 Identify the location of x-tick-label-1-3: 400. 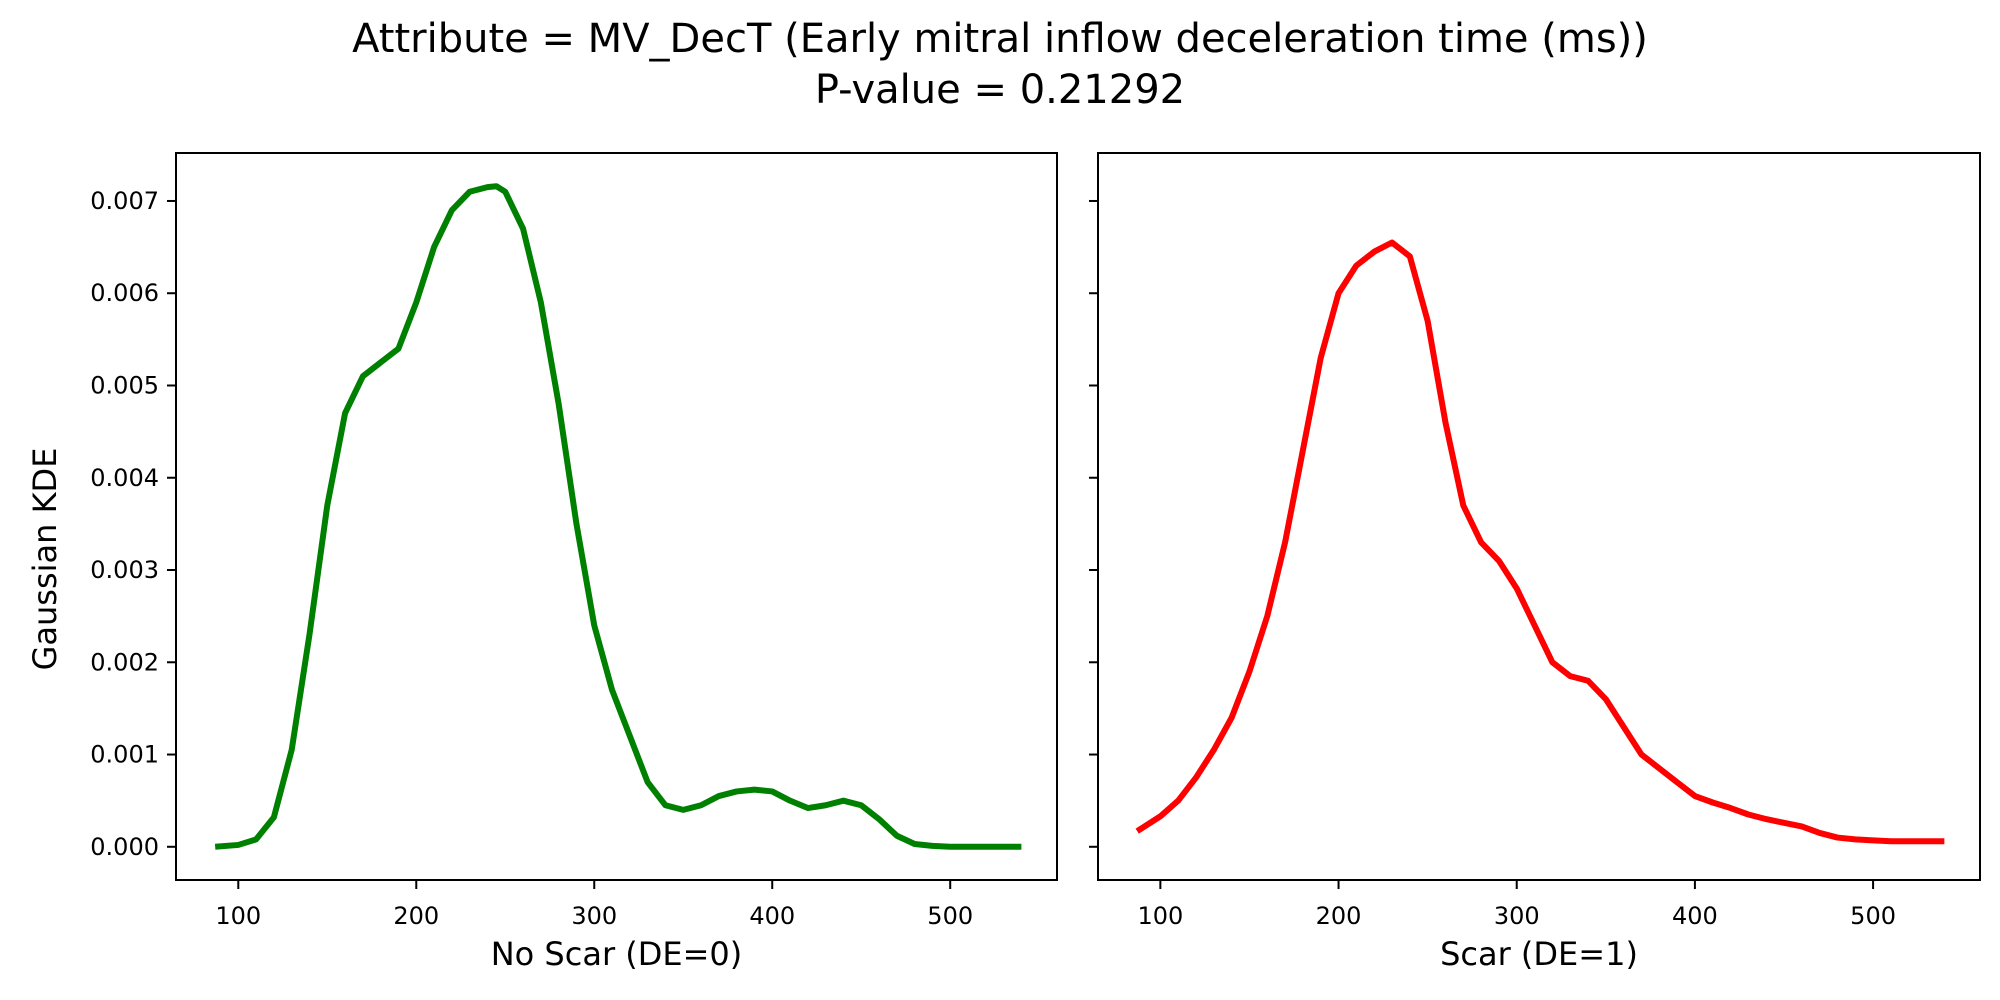
(1695, 916).